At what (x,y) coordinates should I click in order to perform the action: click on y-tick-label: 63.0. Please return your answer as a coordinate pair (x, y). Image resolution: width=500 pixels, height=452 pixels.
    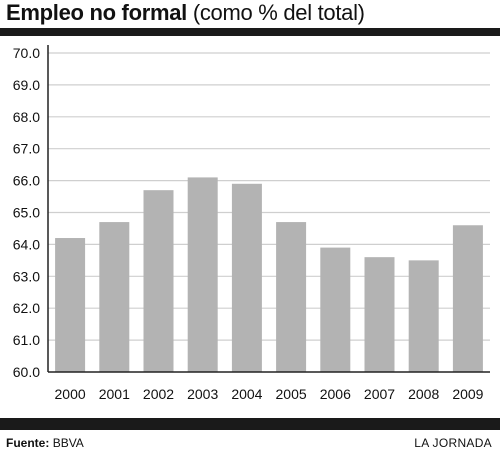
    Looking at the image, I should click on (26, 276).